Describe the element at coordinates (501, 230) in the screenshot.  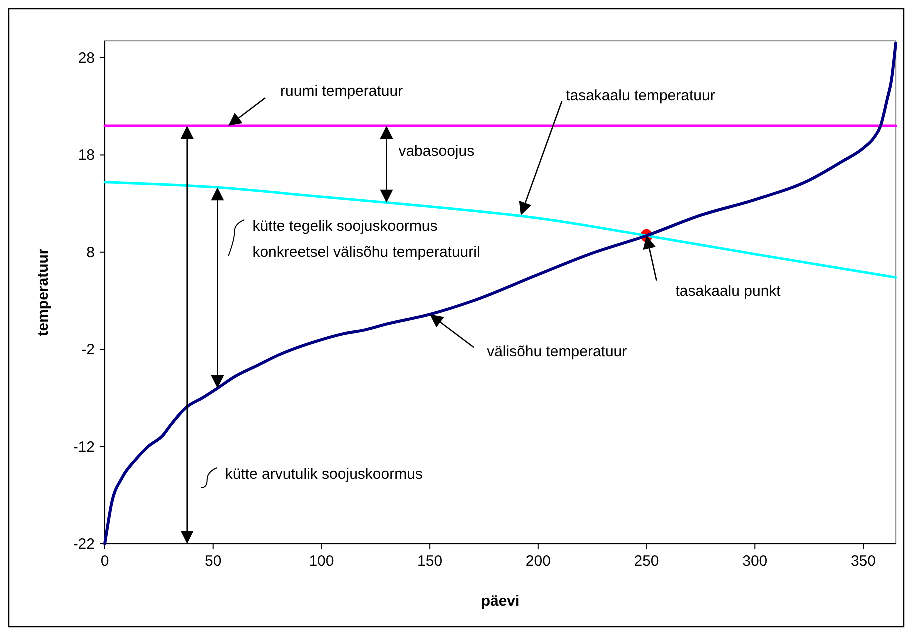
I see `line-series` at that location.